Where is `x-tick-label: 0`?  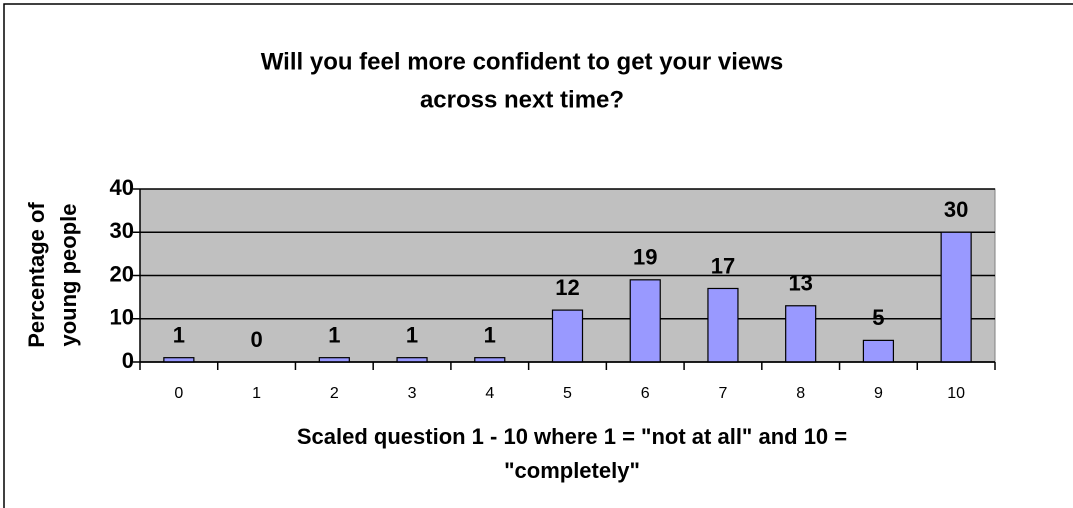
x-tick-label: 0 is located at coordinates (178, 393).